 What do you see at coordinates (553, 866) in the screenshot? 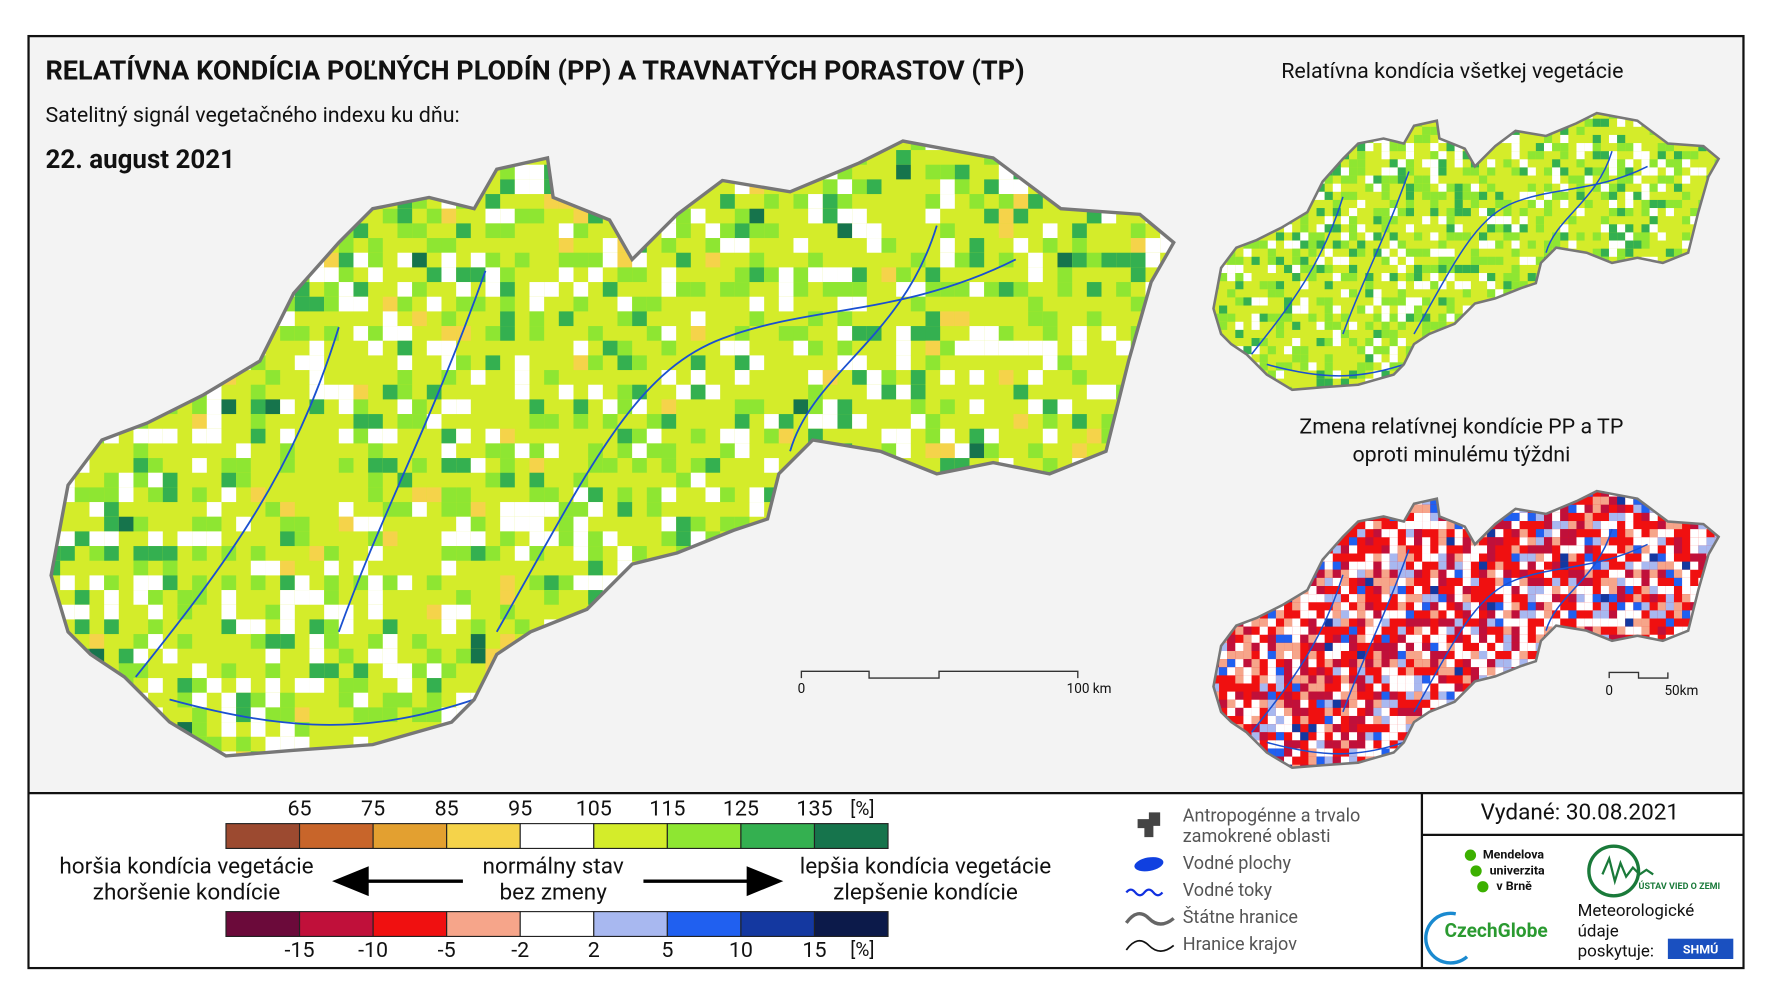
I see `legend-text: normálny stav` at bounding box center [553, 866].